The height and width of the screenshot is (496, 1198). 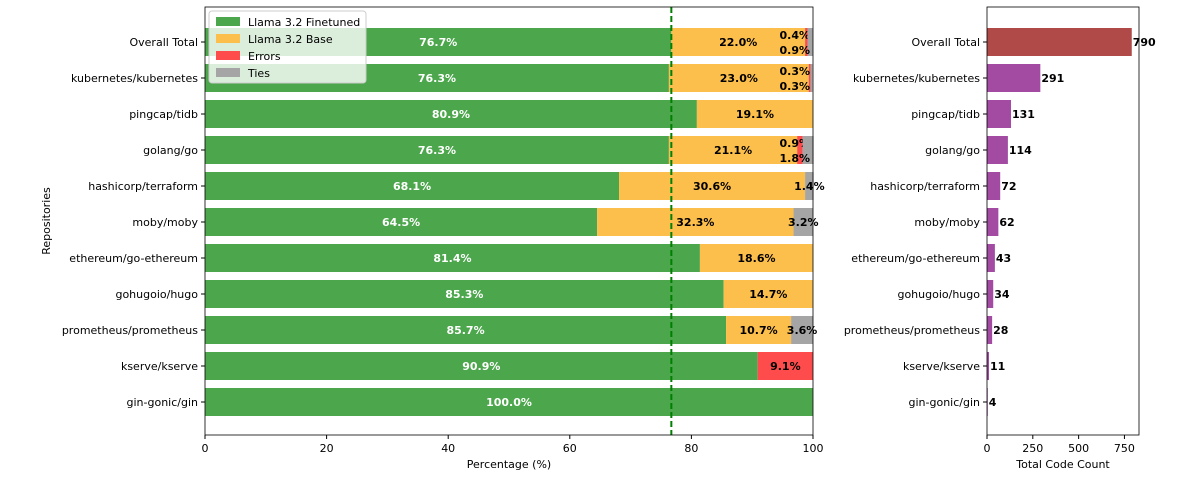 What do you see at coordinates (509, 402) in the screenshot?
I see `data-label: 100.0%` at bounding box center [509, 402].